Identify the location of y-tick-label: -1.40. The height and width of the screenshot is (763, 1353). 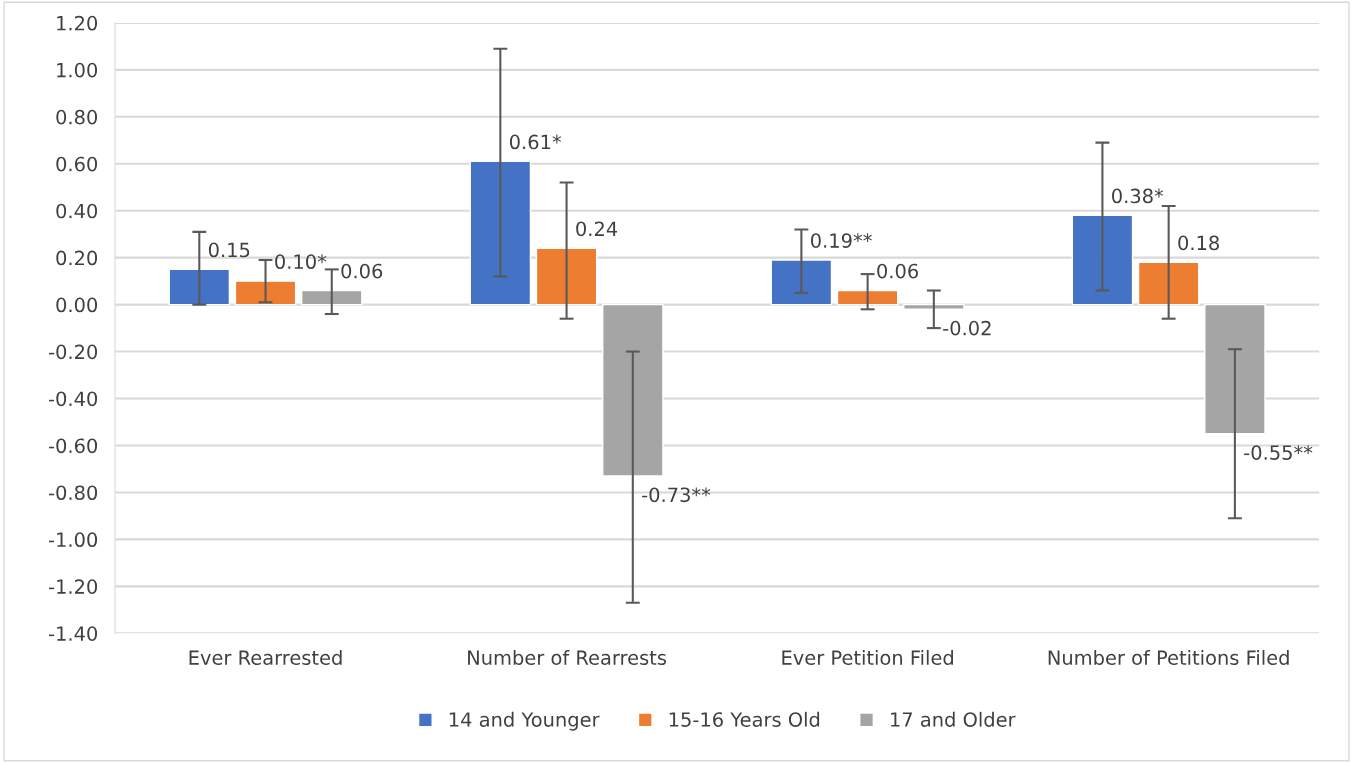
(73, 633).